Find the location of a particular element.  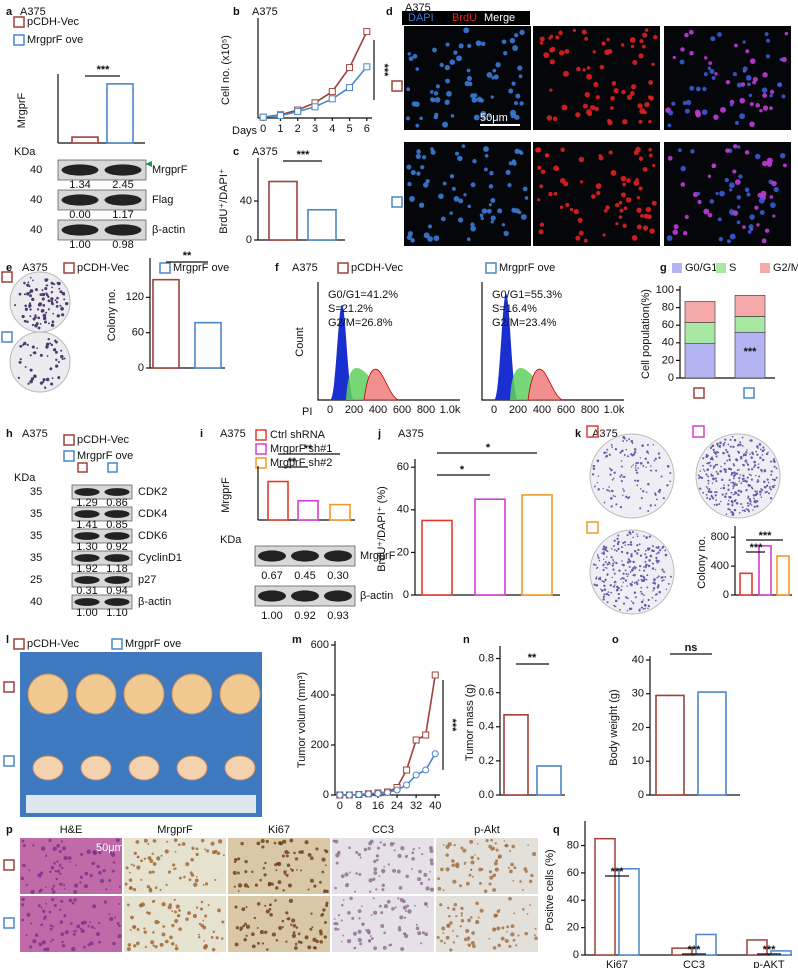

band is located at coordinates (87, 536).